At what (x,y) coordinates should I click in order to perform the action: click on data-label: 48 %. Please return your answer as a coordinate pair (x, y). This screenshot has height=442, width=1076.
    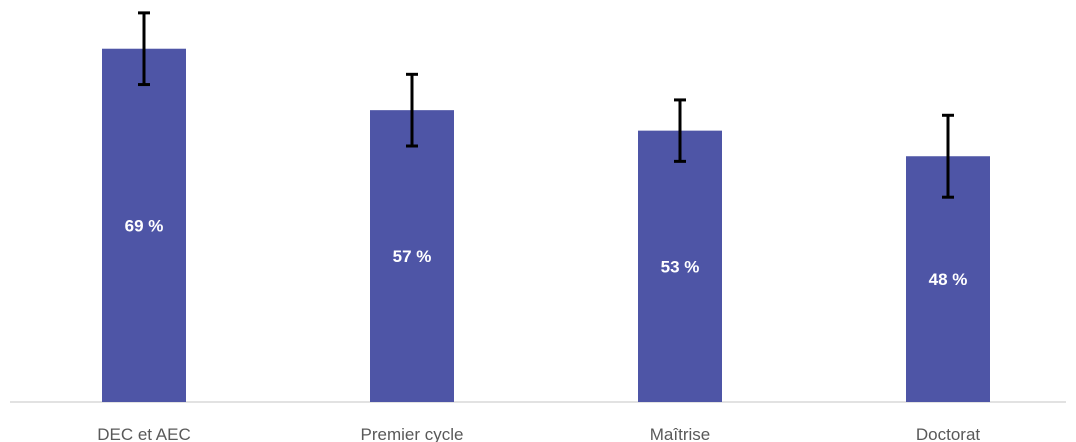
    Looking at the image, I should click on (948, 279).